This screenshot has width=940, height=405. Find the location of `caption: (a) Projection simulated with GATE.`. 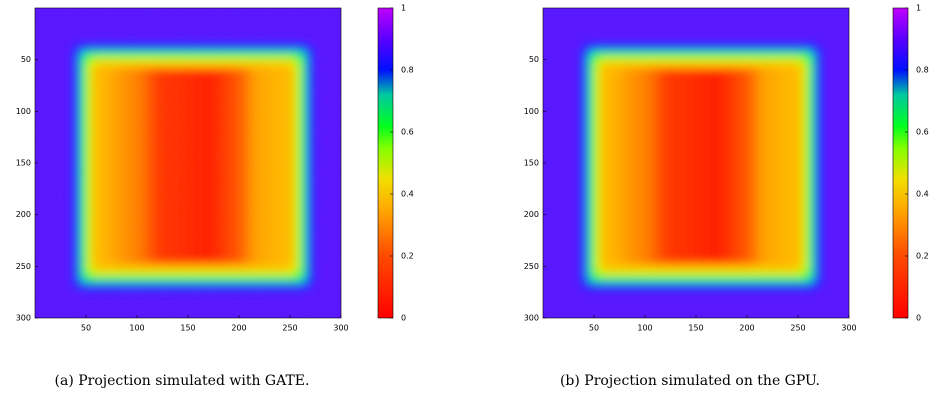

caption: (a) Projection simulated with GATE. is located at coordinates (182, 381).